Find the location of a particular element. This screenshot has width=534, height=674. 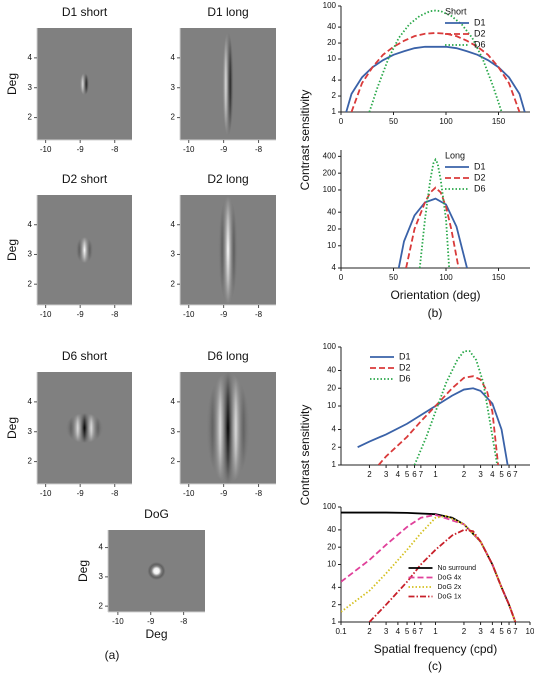

x-axis-label: Spatial frequency (cpd) is located at coordinates (435, 649).